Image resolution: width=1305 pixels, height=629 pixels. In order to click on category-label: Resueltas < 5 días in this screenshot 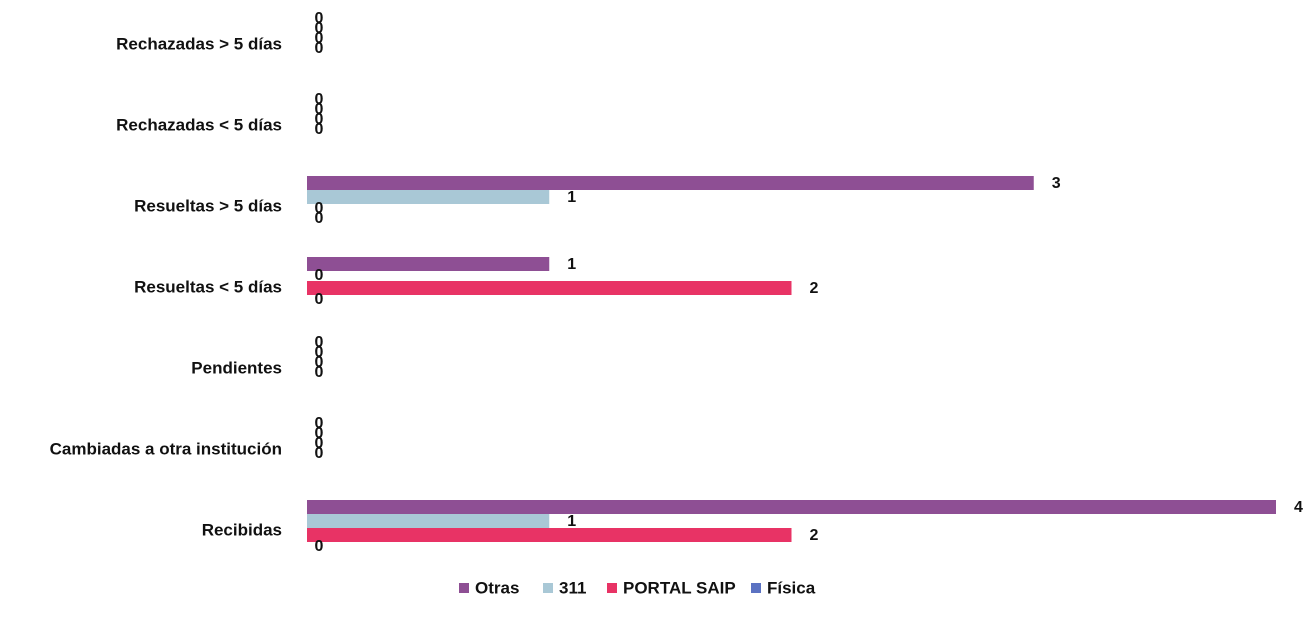, I will do `click(208, 286)`.